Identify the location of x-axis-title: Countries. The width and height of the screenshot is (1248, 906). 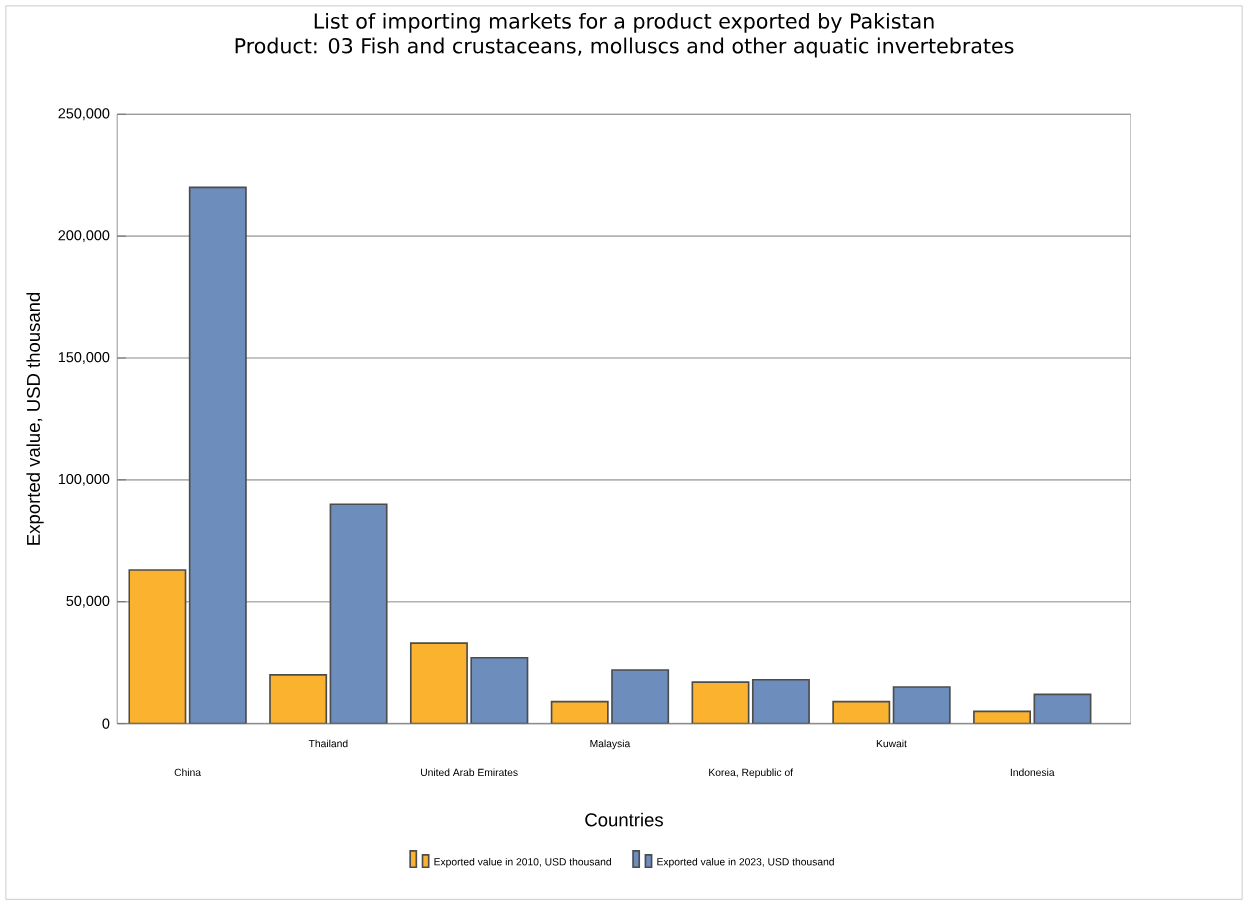
(624, 820).